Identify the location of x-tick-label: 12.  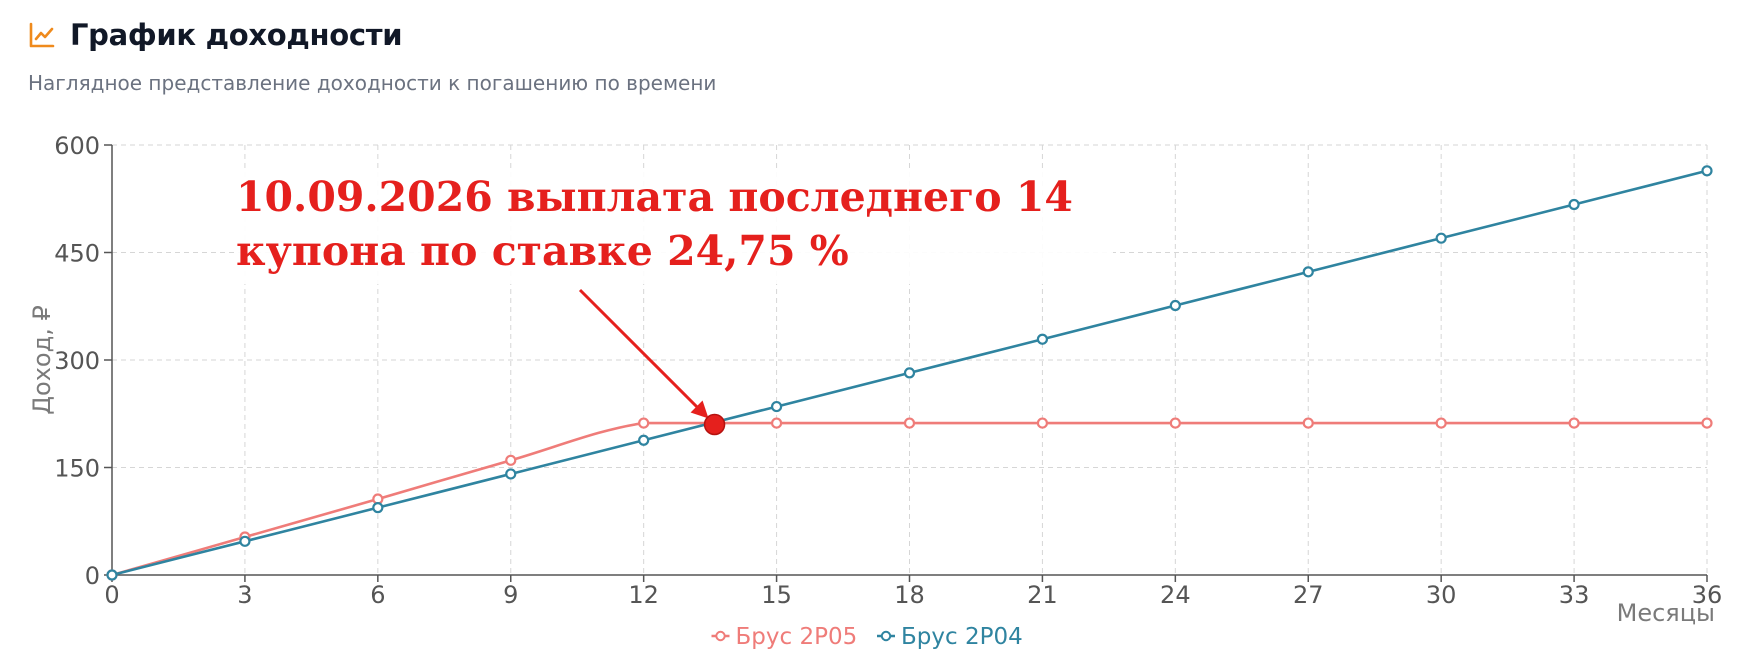
(643, 595).